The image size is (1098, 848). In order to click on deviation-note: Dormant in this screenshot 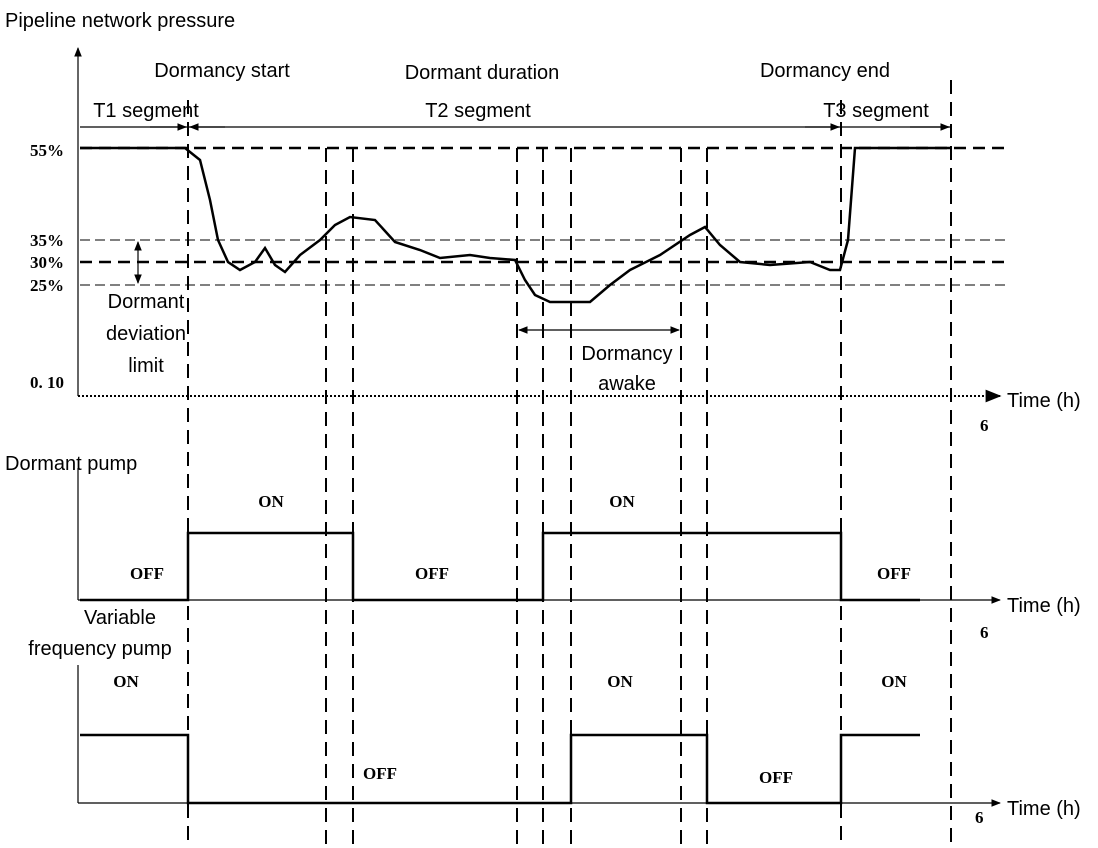, I will do `click(146, 302)`.